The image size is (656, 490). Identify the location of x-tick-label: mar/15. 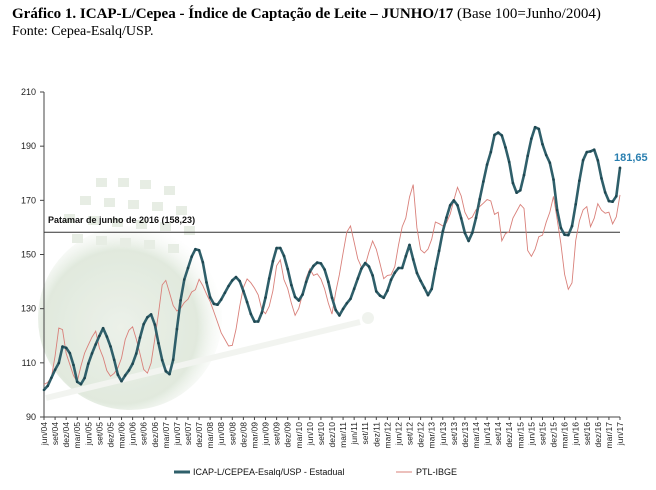
(520, 435).